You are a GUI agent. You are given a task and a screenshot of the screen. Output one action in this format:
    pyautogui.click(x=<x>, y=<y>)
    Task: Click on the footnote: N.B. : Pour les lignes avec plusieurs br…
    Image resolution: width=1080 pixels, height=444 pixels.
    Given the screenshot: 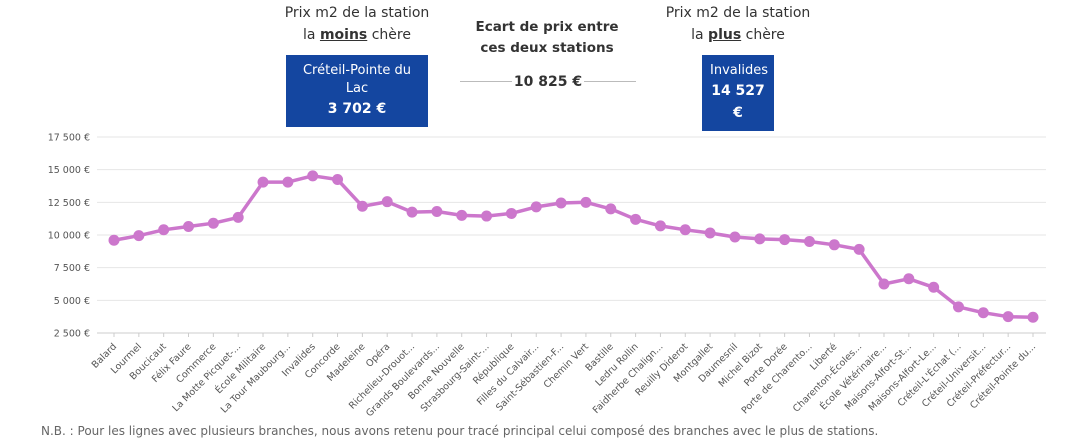 What is the action you would take?
    pyautogui.click(x=460, y=431)
    